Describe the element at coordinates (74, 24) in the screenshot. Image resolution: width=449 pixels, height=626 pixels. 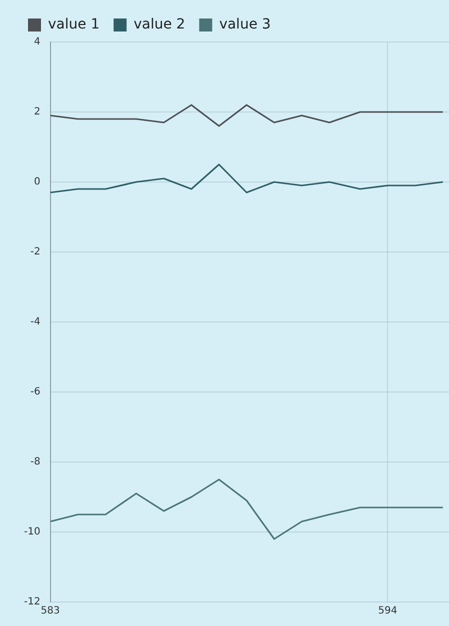
I see `legend-label: value 1` at that location.